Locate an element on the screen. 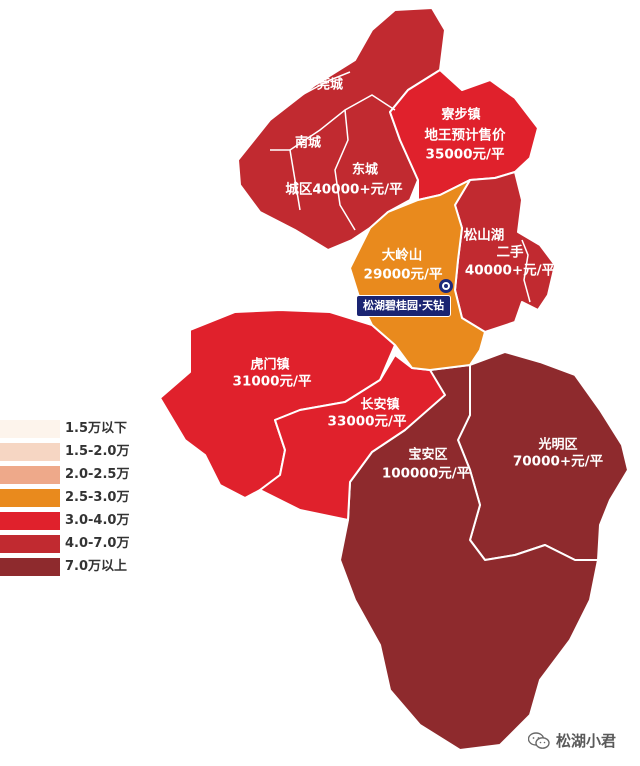 Image resolution: width=640 pixels, height=766 pixels. label-zhaibu-price-line1: 地王预计售价 is located at coordinates (465, 135).